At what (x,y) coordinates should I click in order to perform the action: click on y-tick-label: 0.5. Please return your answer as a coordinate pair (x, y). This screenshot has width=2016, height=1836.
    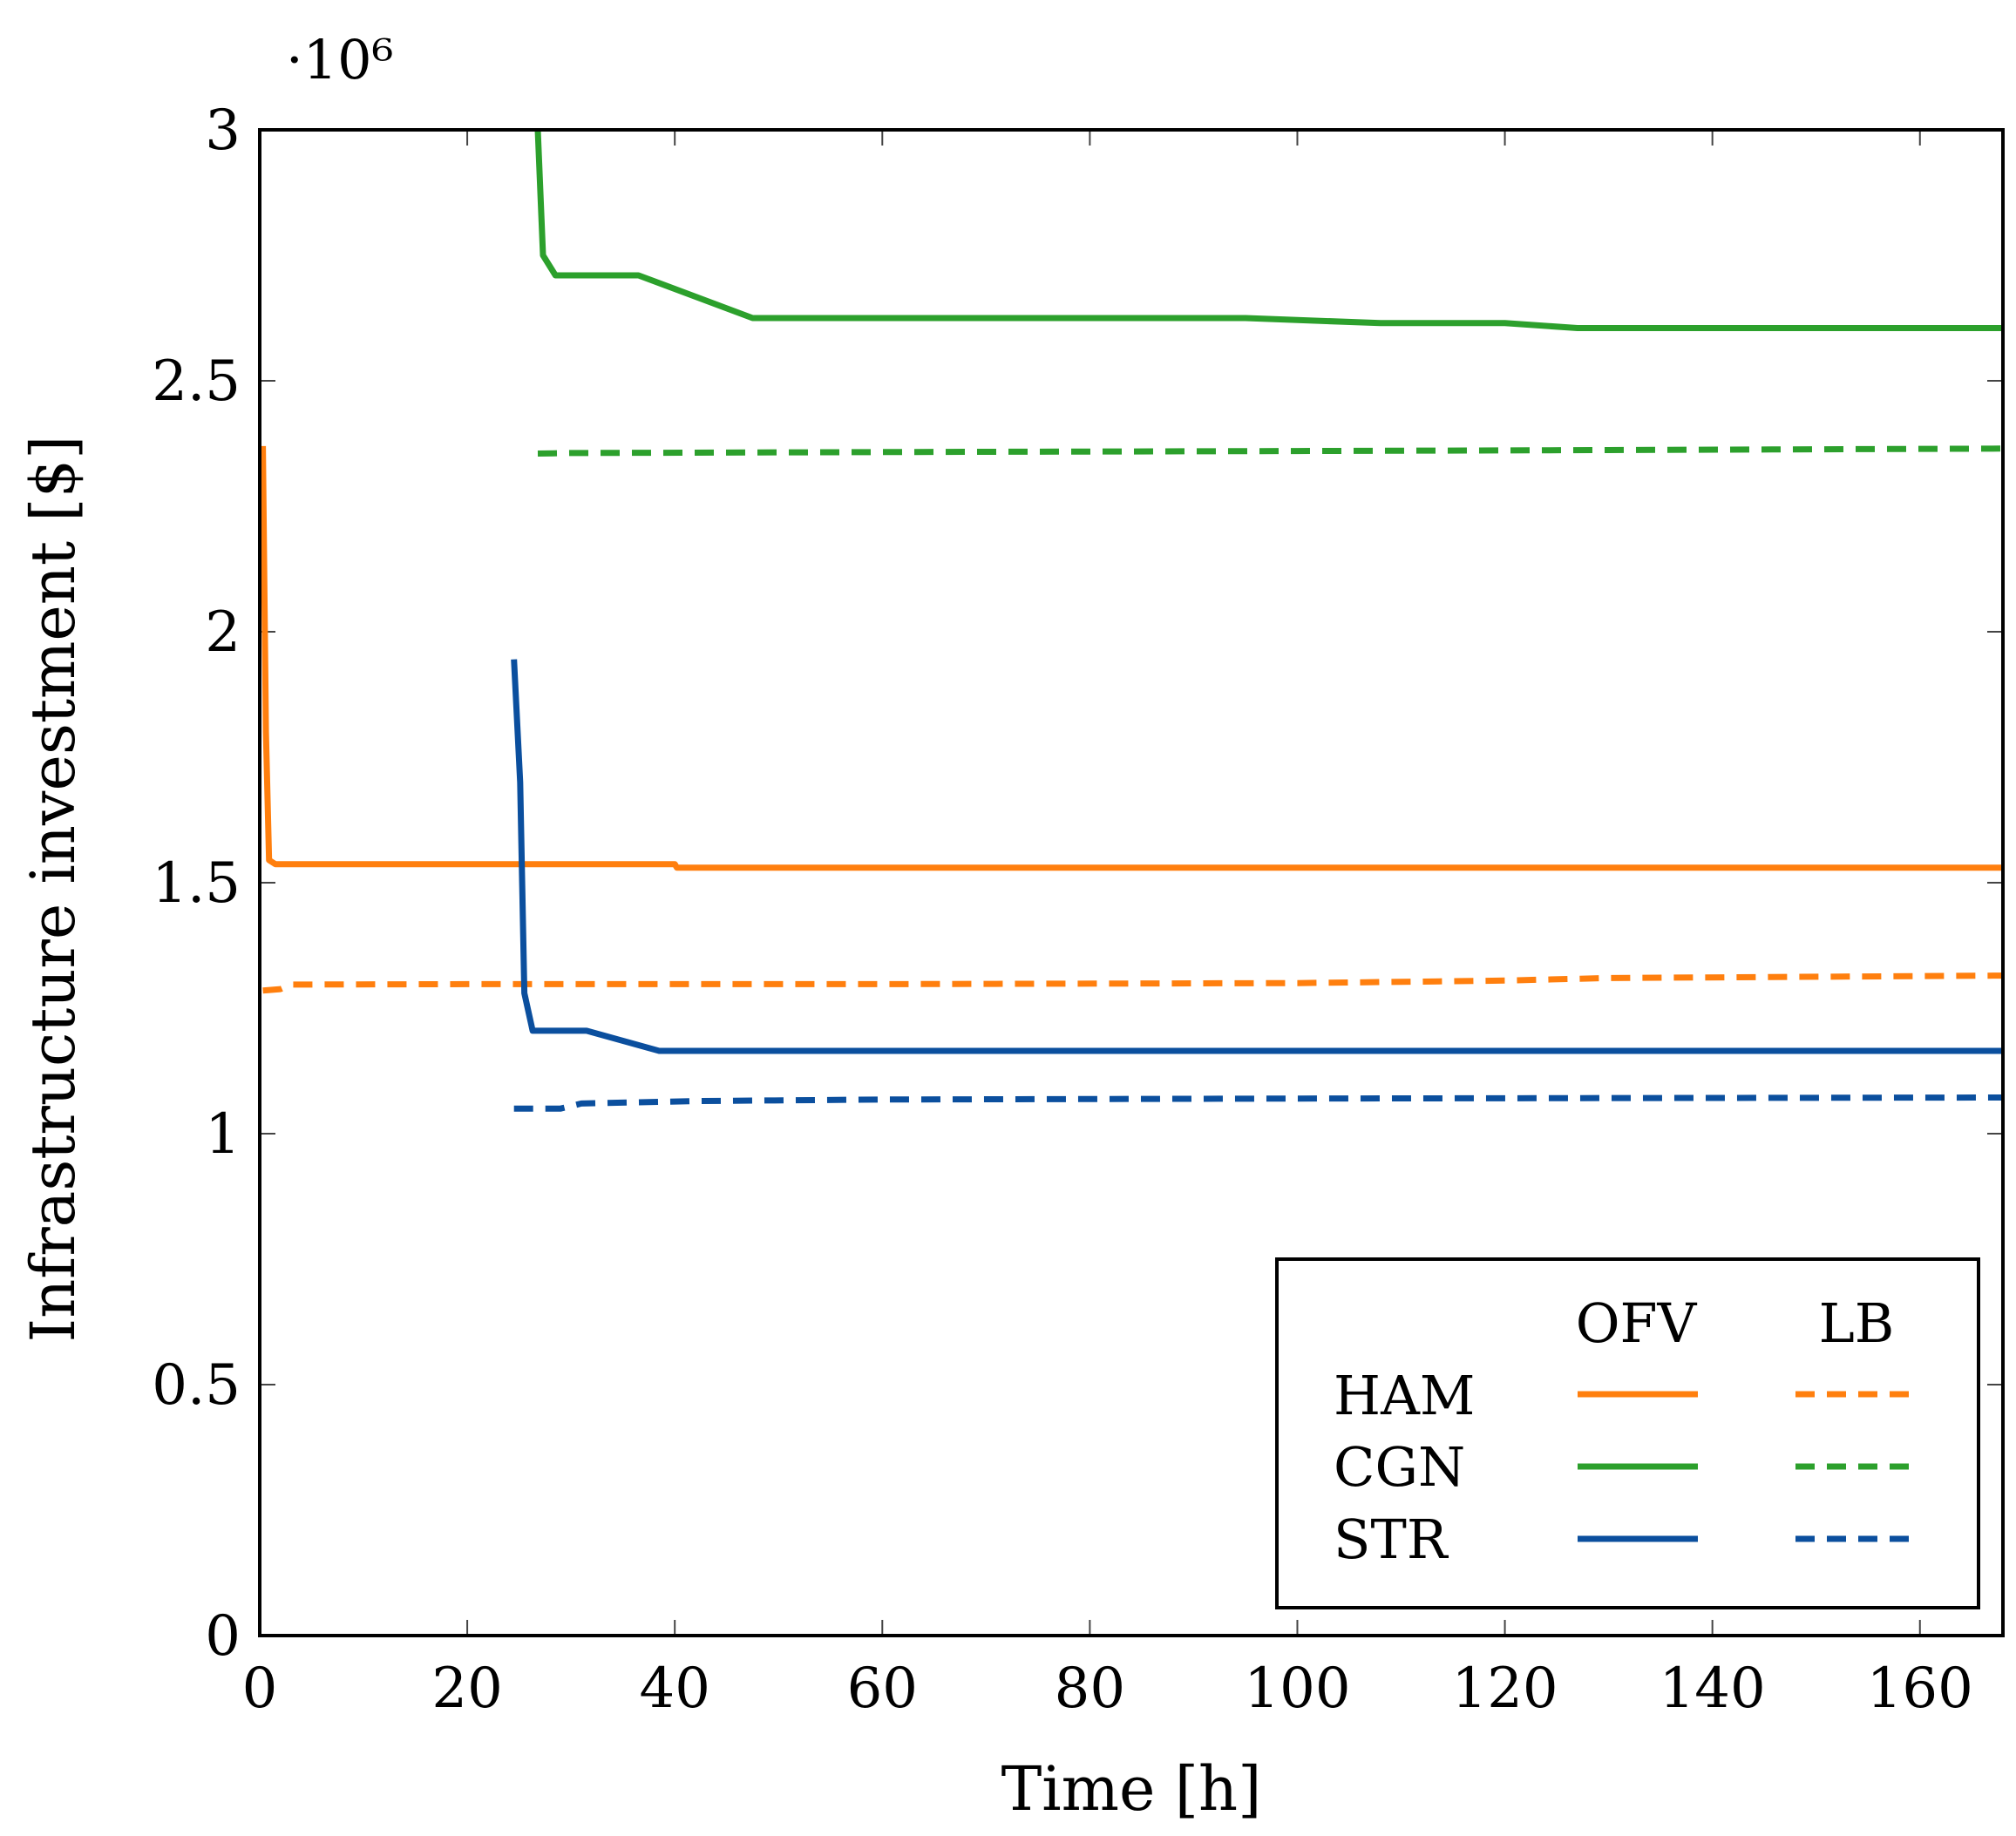
    Looking at the image, I should click on (196, 1386).